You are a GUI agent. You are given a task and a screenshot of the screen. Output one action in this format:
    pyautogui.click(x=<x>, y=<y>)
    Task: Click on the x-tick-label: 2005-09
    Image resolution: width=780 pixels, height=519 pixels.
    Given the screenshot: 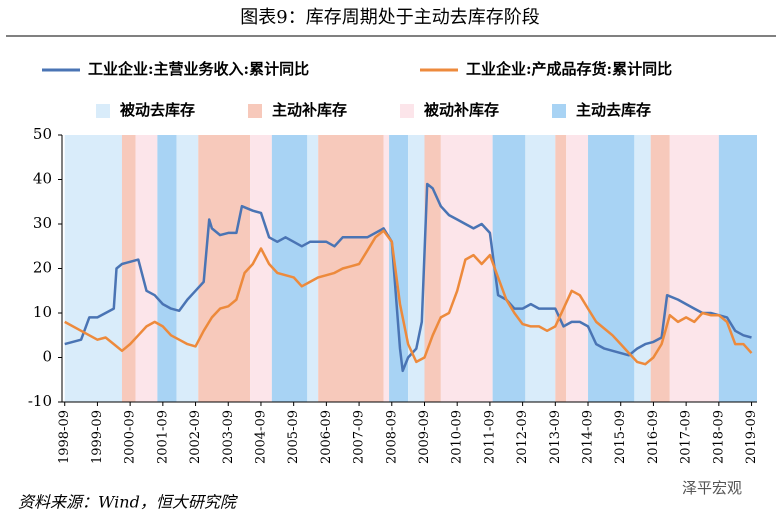 What is the action you would take?
    pyautogui.click(x=293, y=437)
    